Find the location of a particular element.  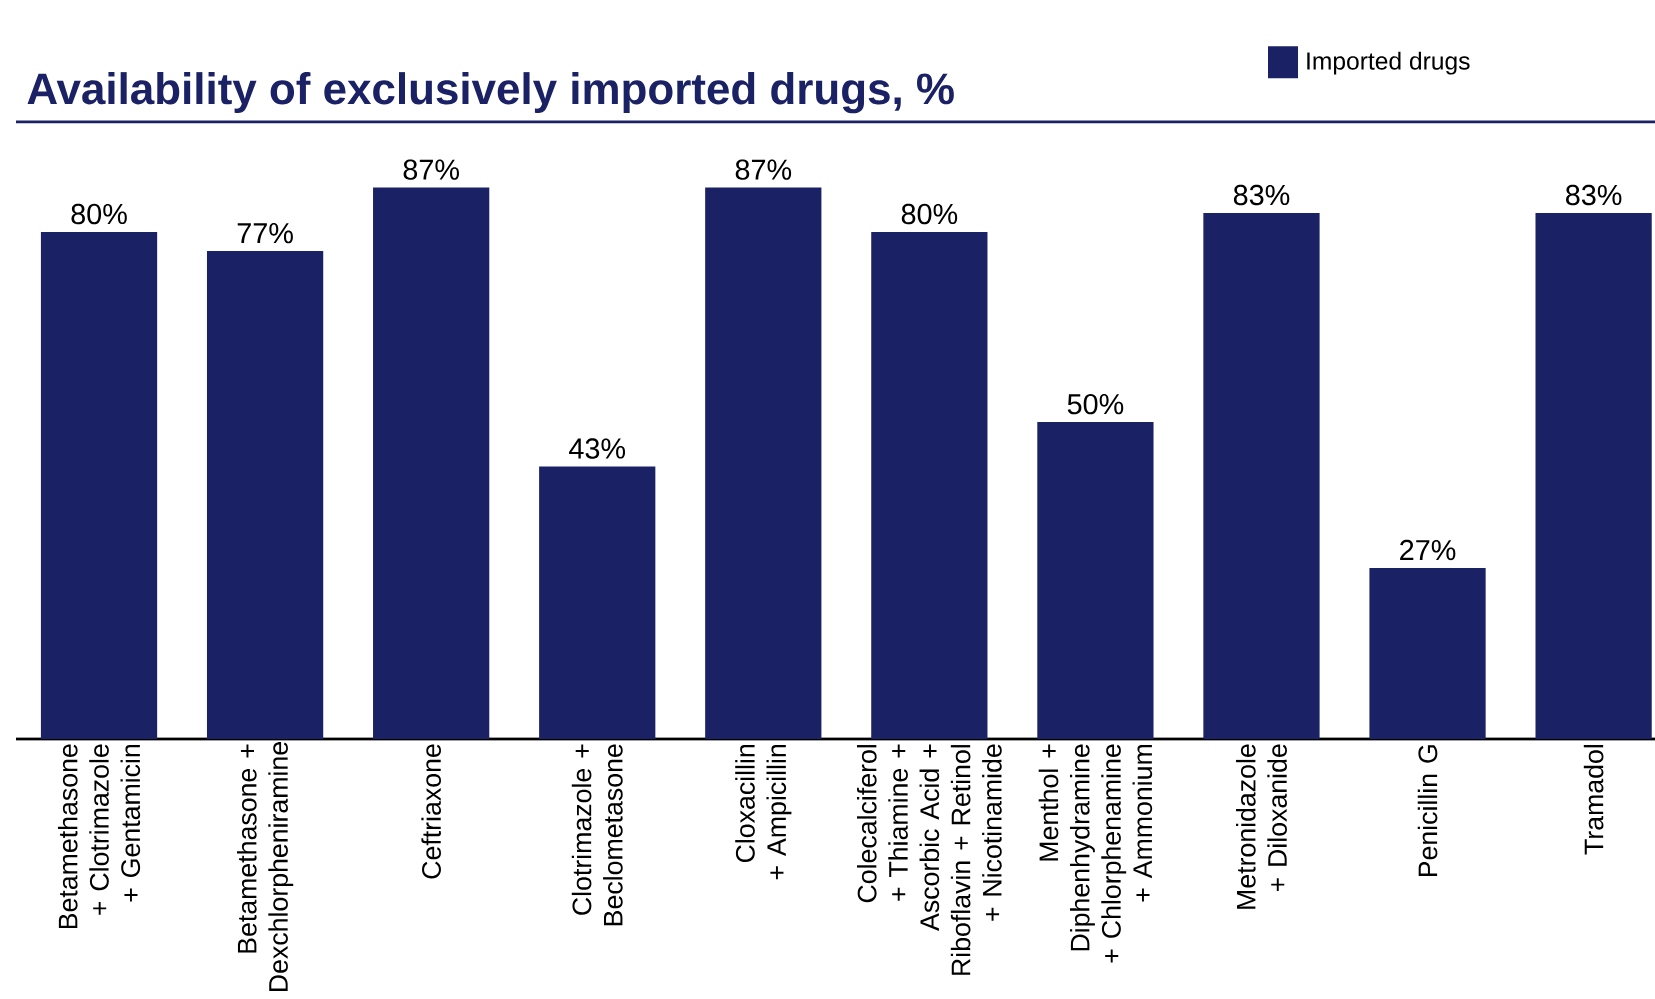

x-tick-label: Tramadol is located at coordinates (1593, 800).